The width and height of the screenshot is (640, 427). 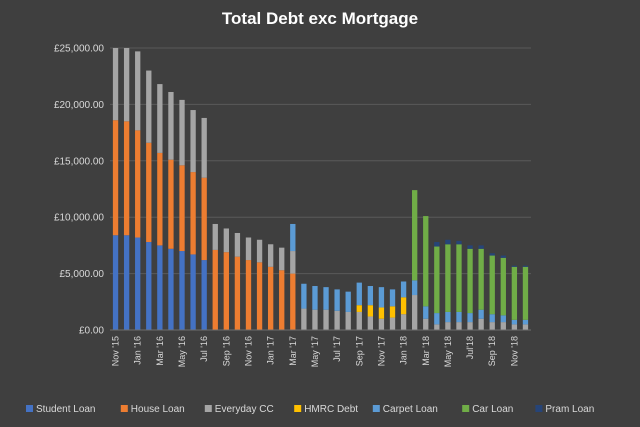 What do you see at coordinates (569, 409) in the screenshot?
I see `legend-label: Pram Loan` at bounding box center [569, 409].